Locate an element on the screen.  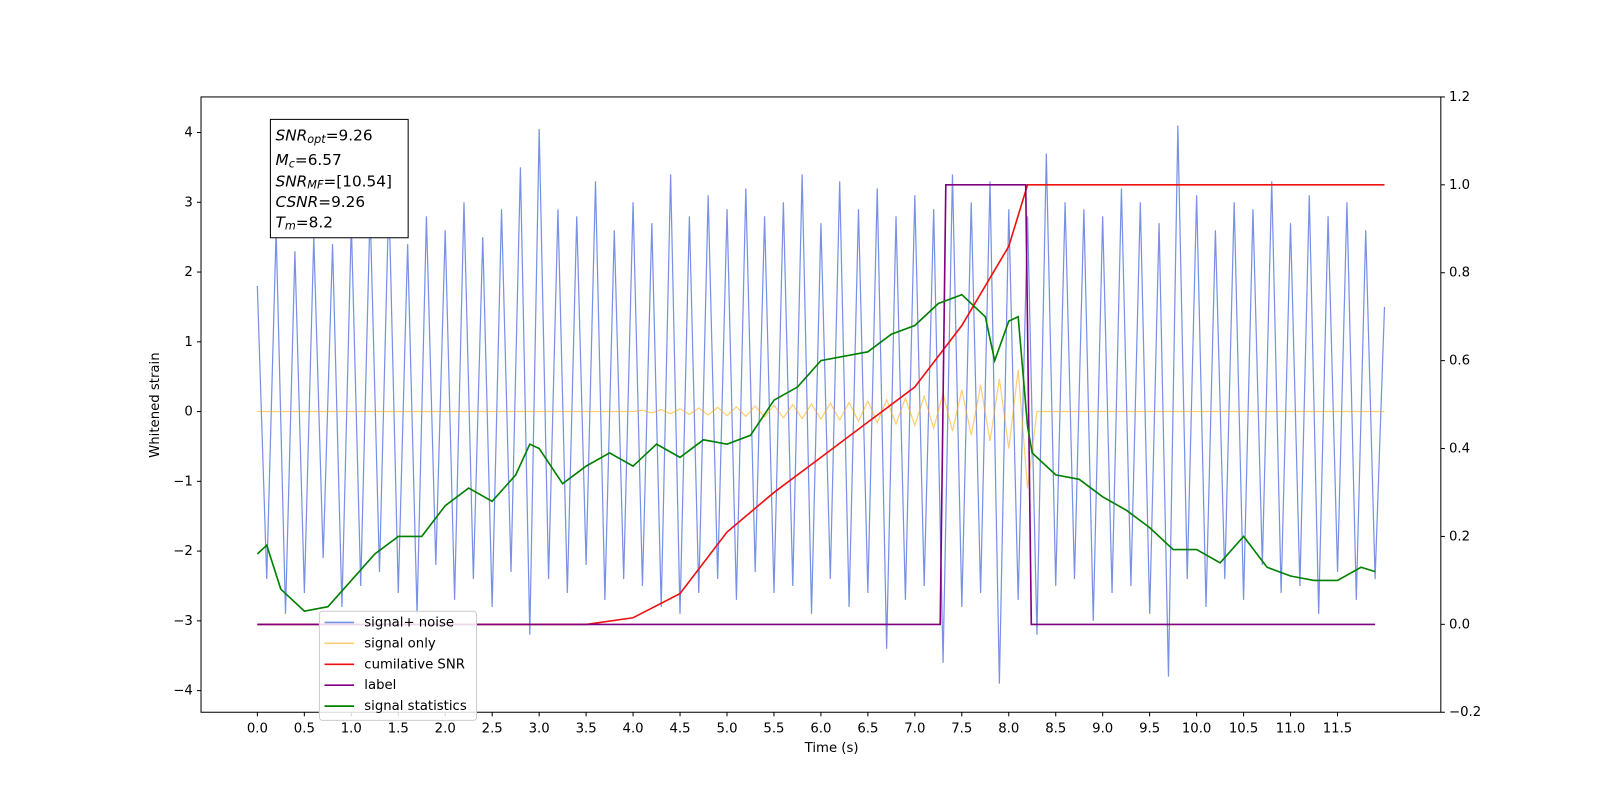
x-tick-label: 8.0 is located at coordinates (1008, 729).